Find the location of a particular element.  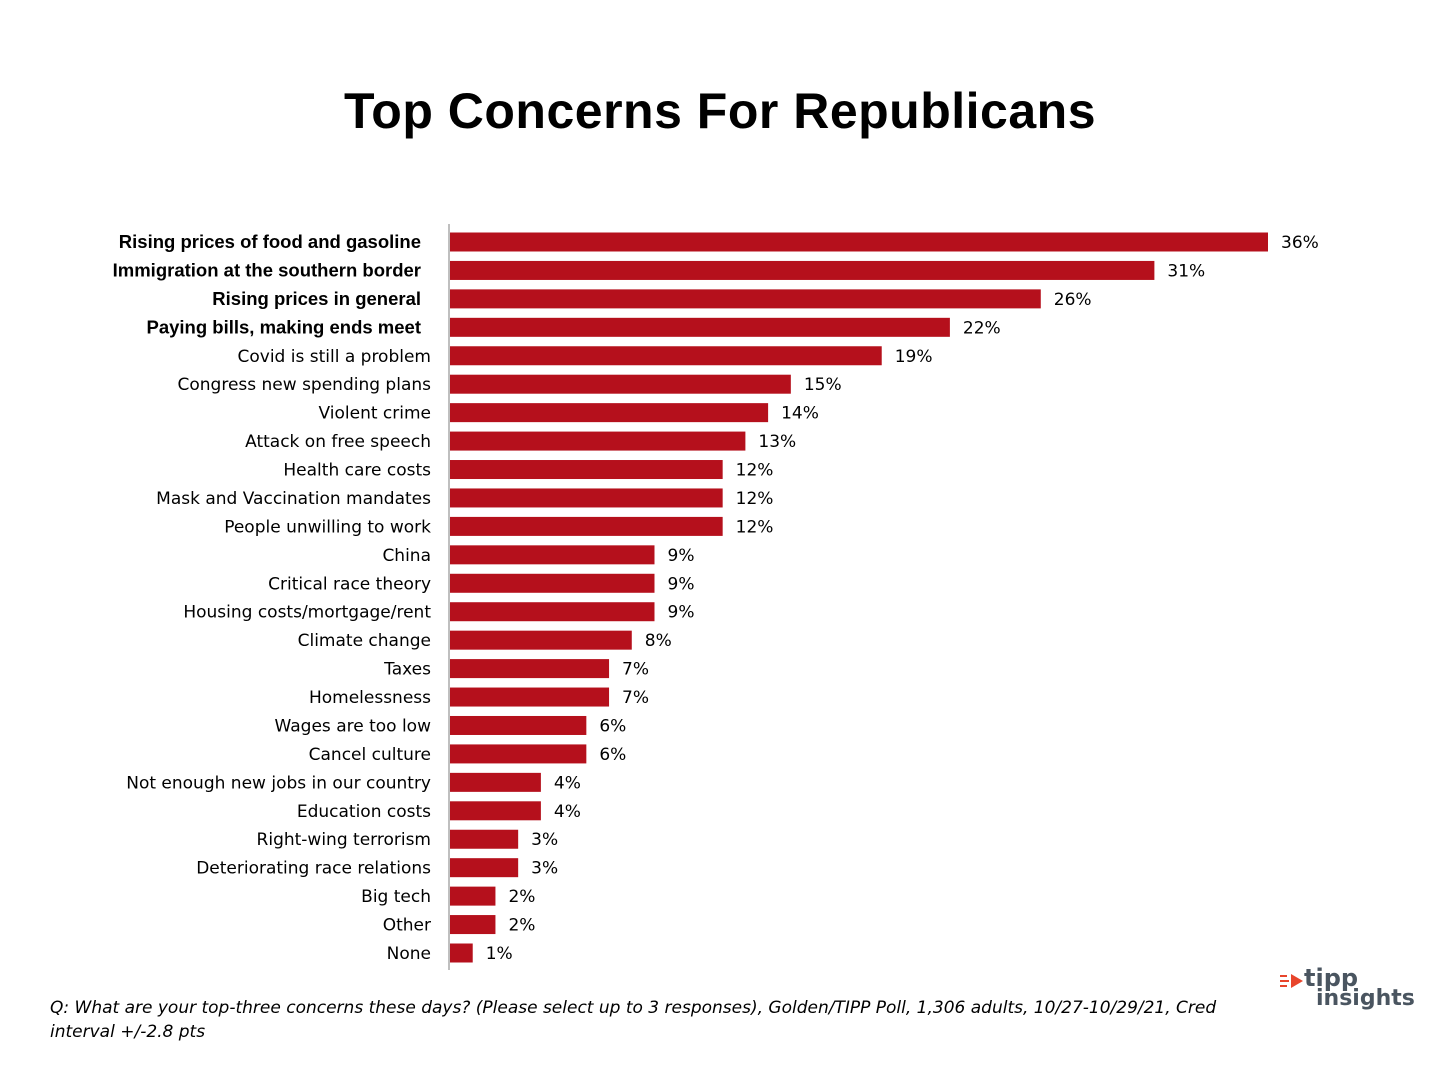

category-label: Wages are too low is located at coordinates (353, 726).